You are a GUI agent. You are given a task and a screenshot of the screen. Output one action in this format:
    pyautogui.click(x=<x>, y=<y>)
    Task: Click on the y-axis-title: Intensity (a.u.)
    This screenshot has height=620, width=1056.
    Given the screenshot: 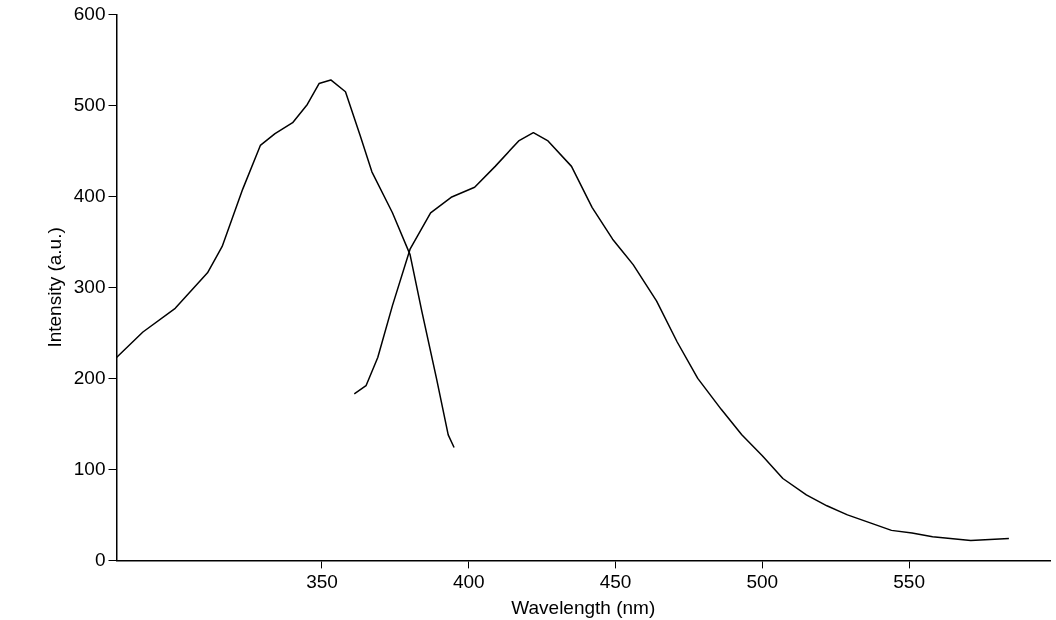 What is the action you would take?
    pyautogui.click(x=54, y=287)
    